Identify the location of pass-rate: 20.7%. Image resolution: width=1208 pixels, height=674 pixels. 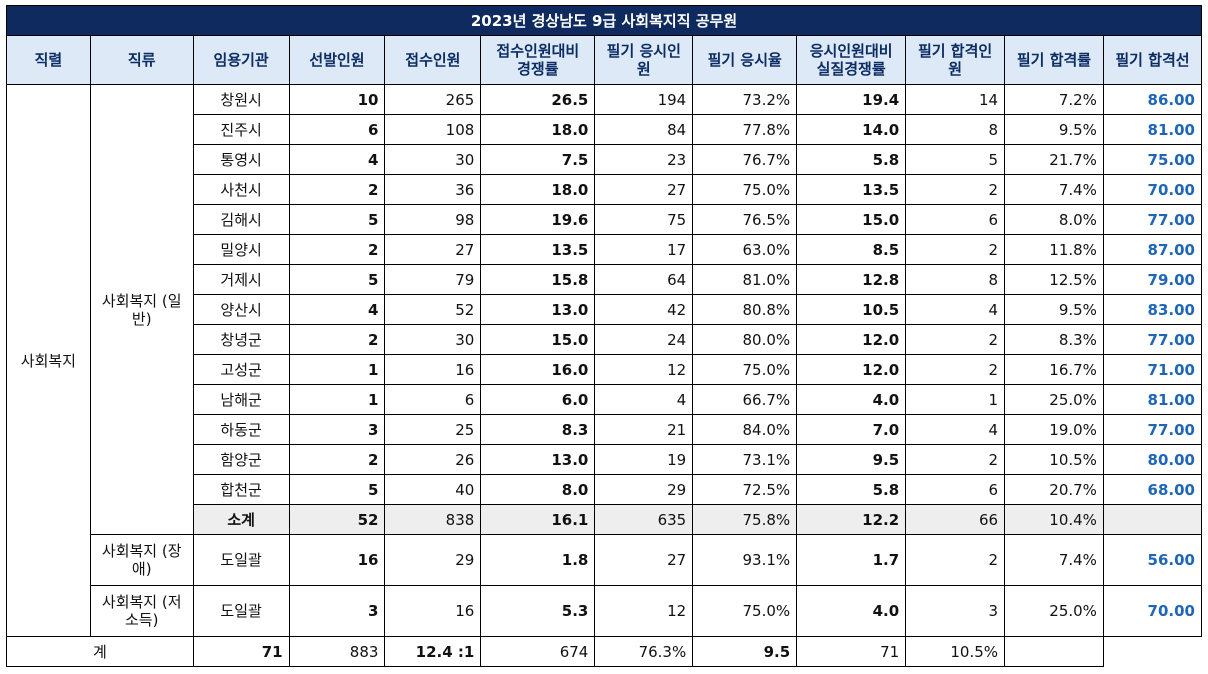
(1054, 489).